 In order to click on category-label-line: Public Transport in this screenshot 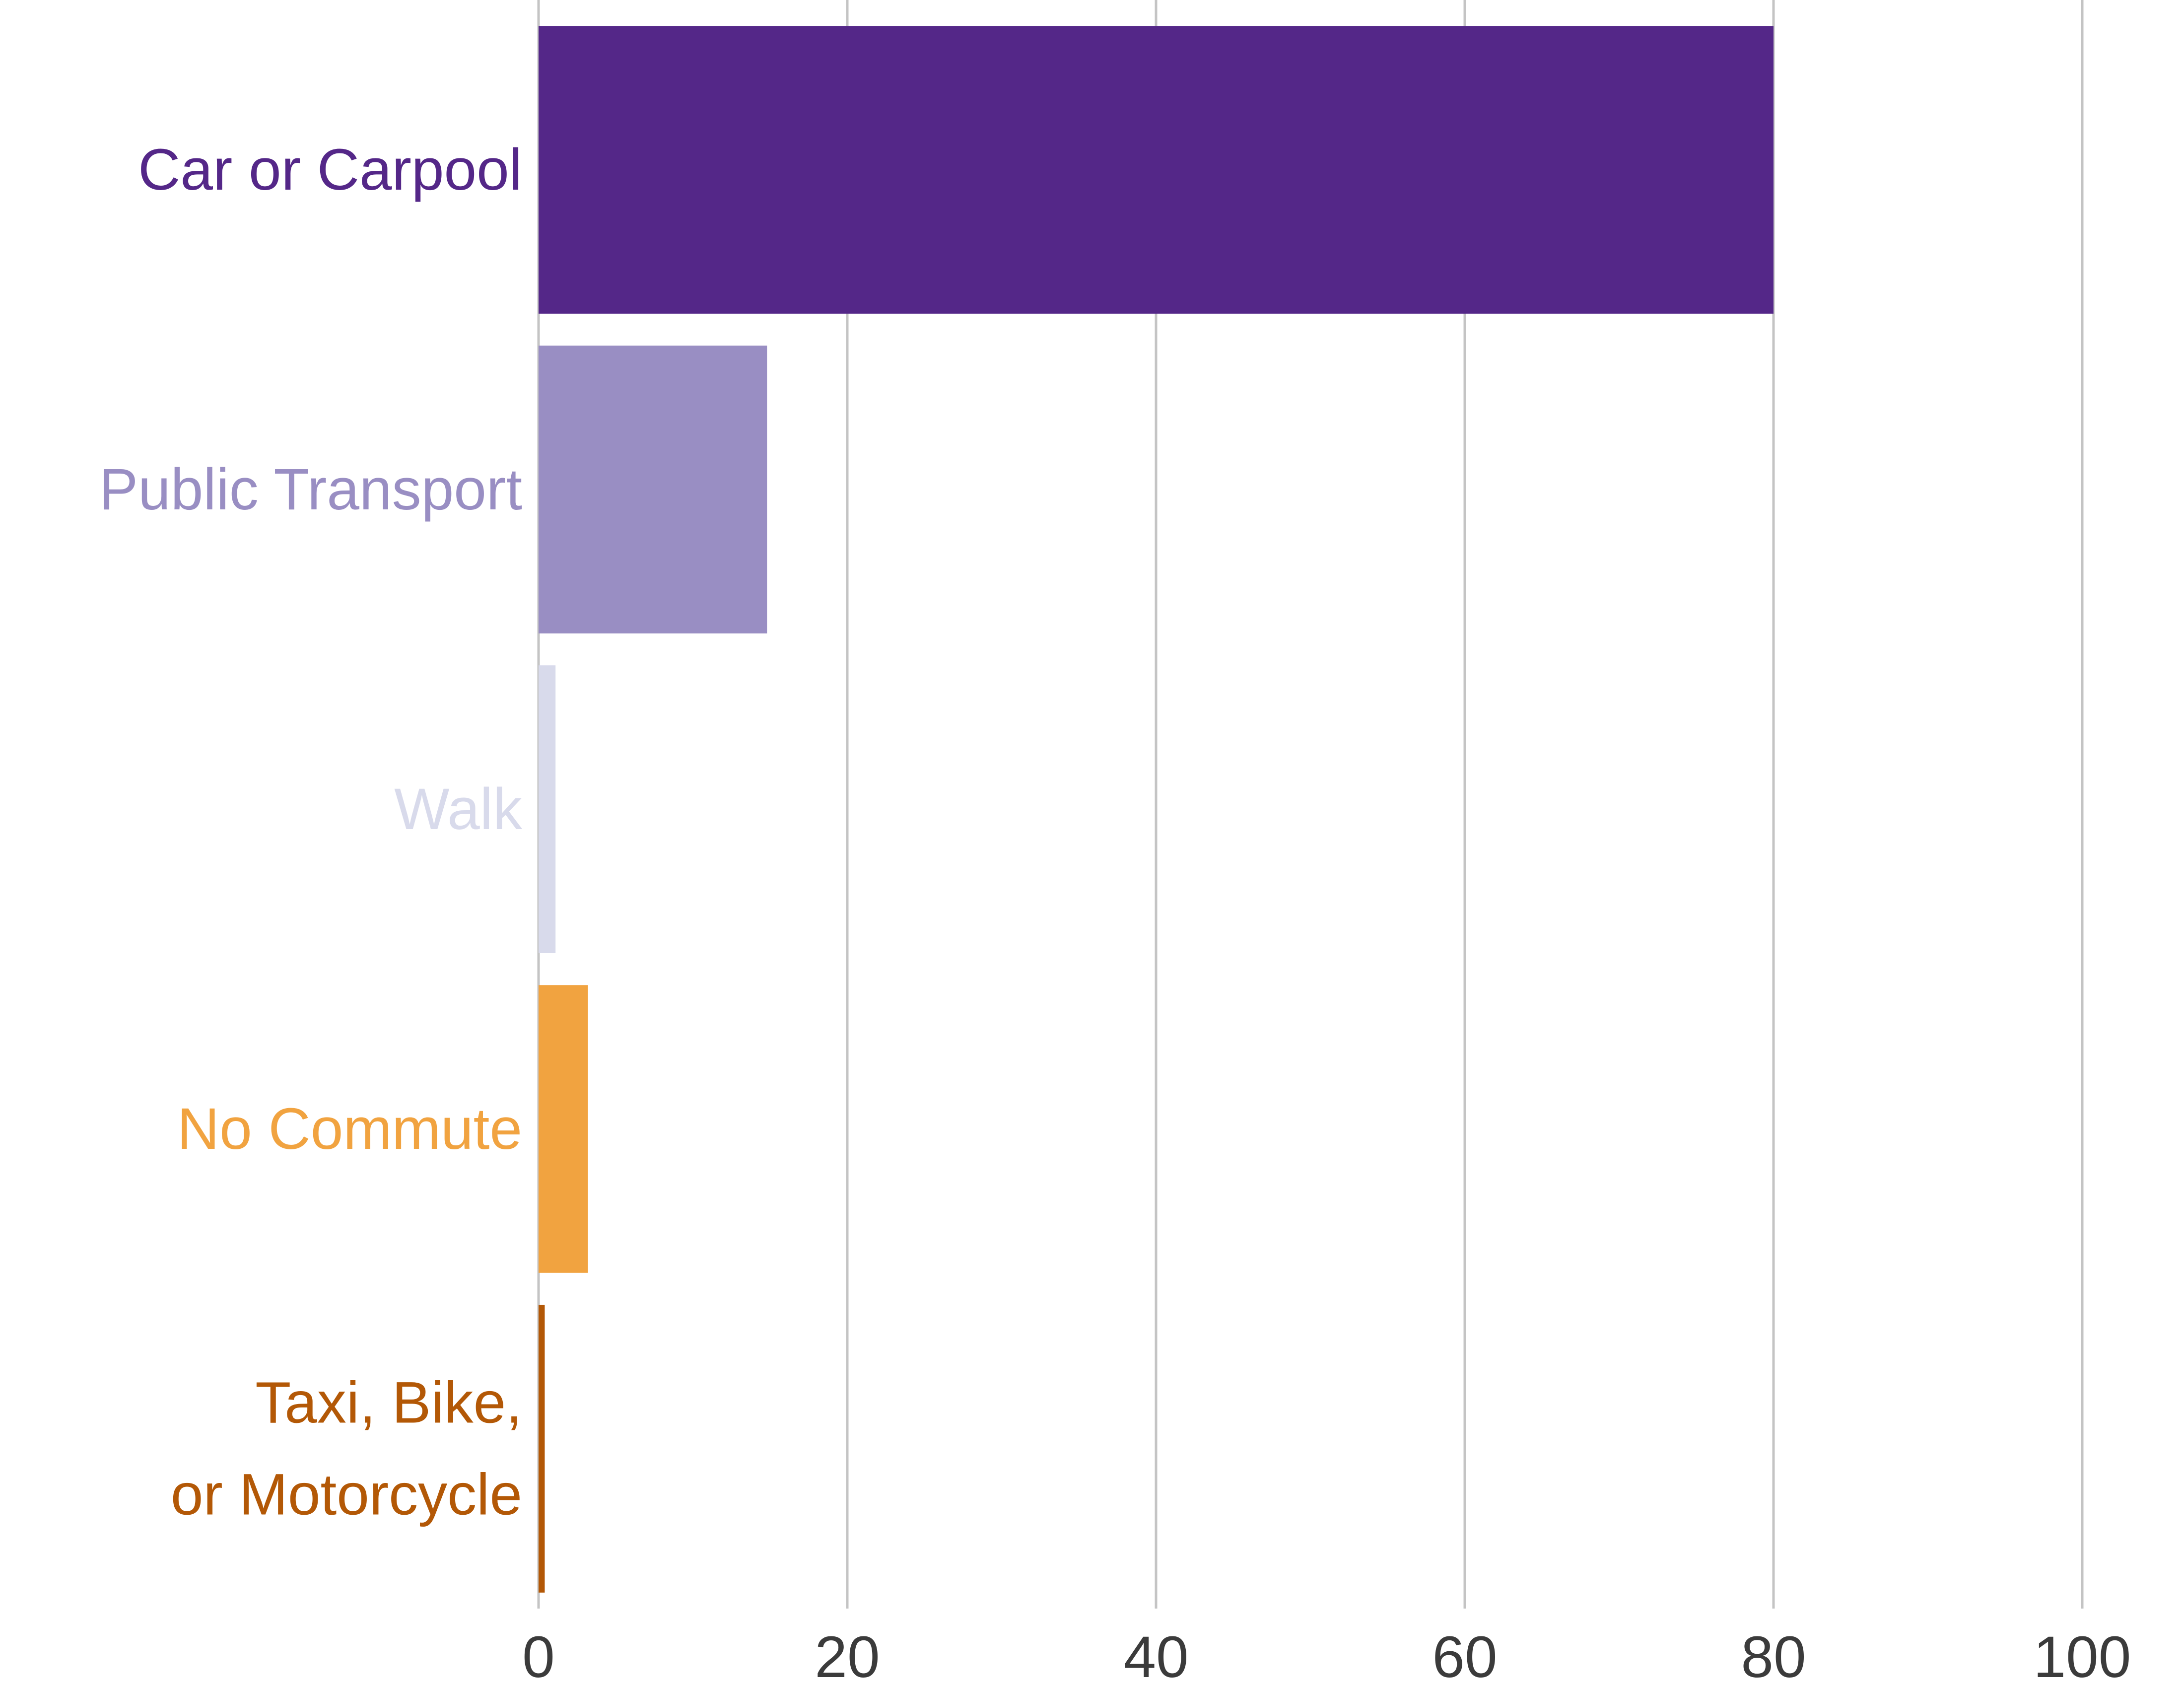, I will do `click(310, 489)`.